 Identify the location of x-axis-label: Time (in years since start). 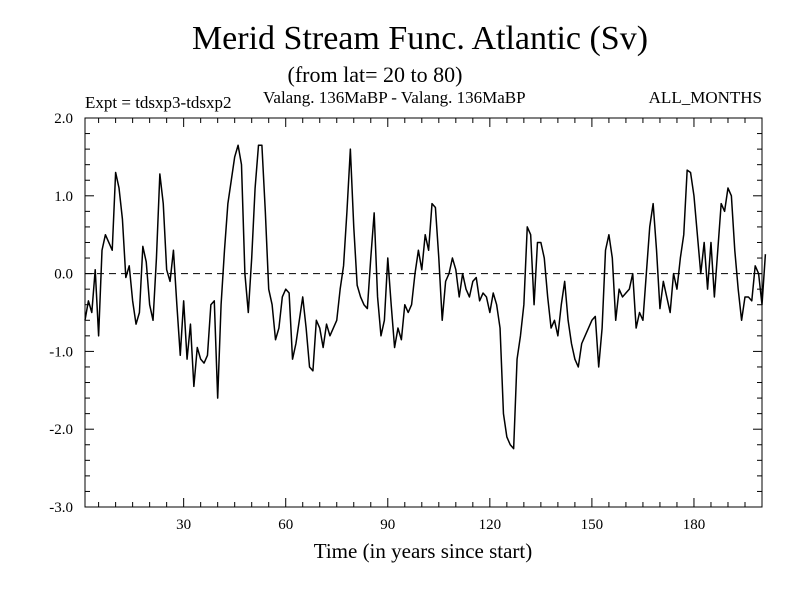
(423, 551).